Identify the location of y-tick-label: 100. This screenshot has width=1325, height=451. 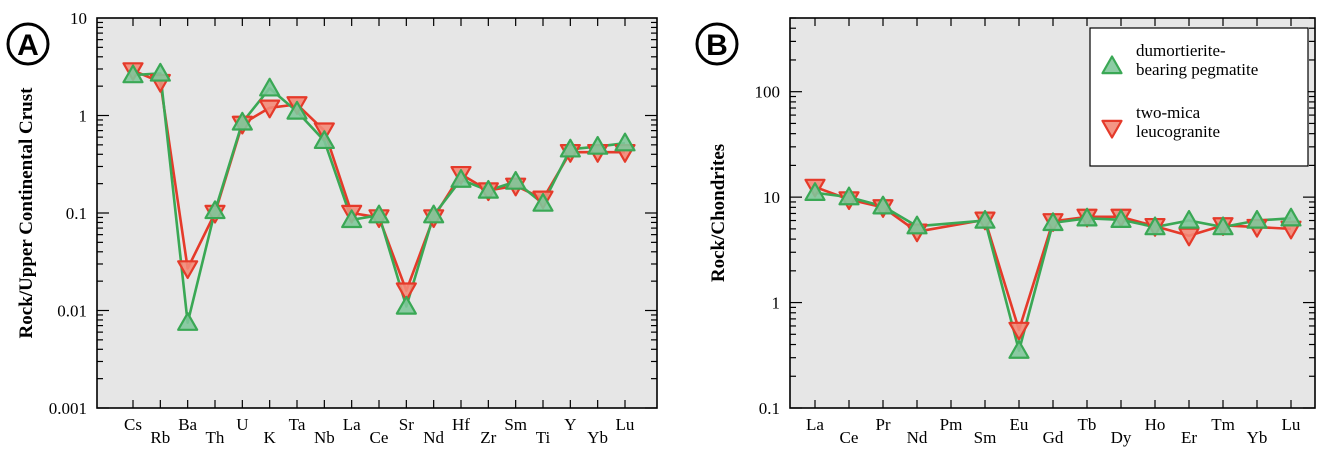
(768, 92).